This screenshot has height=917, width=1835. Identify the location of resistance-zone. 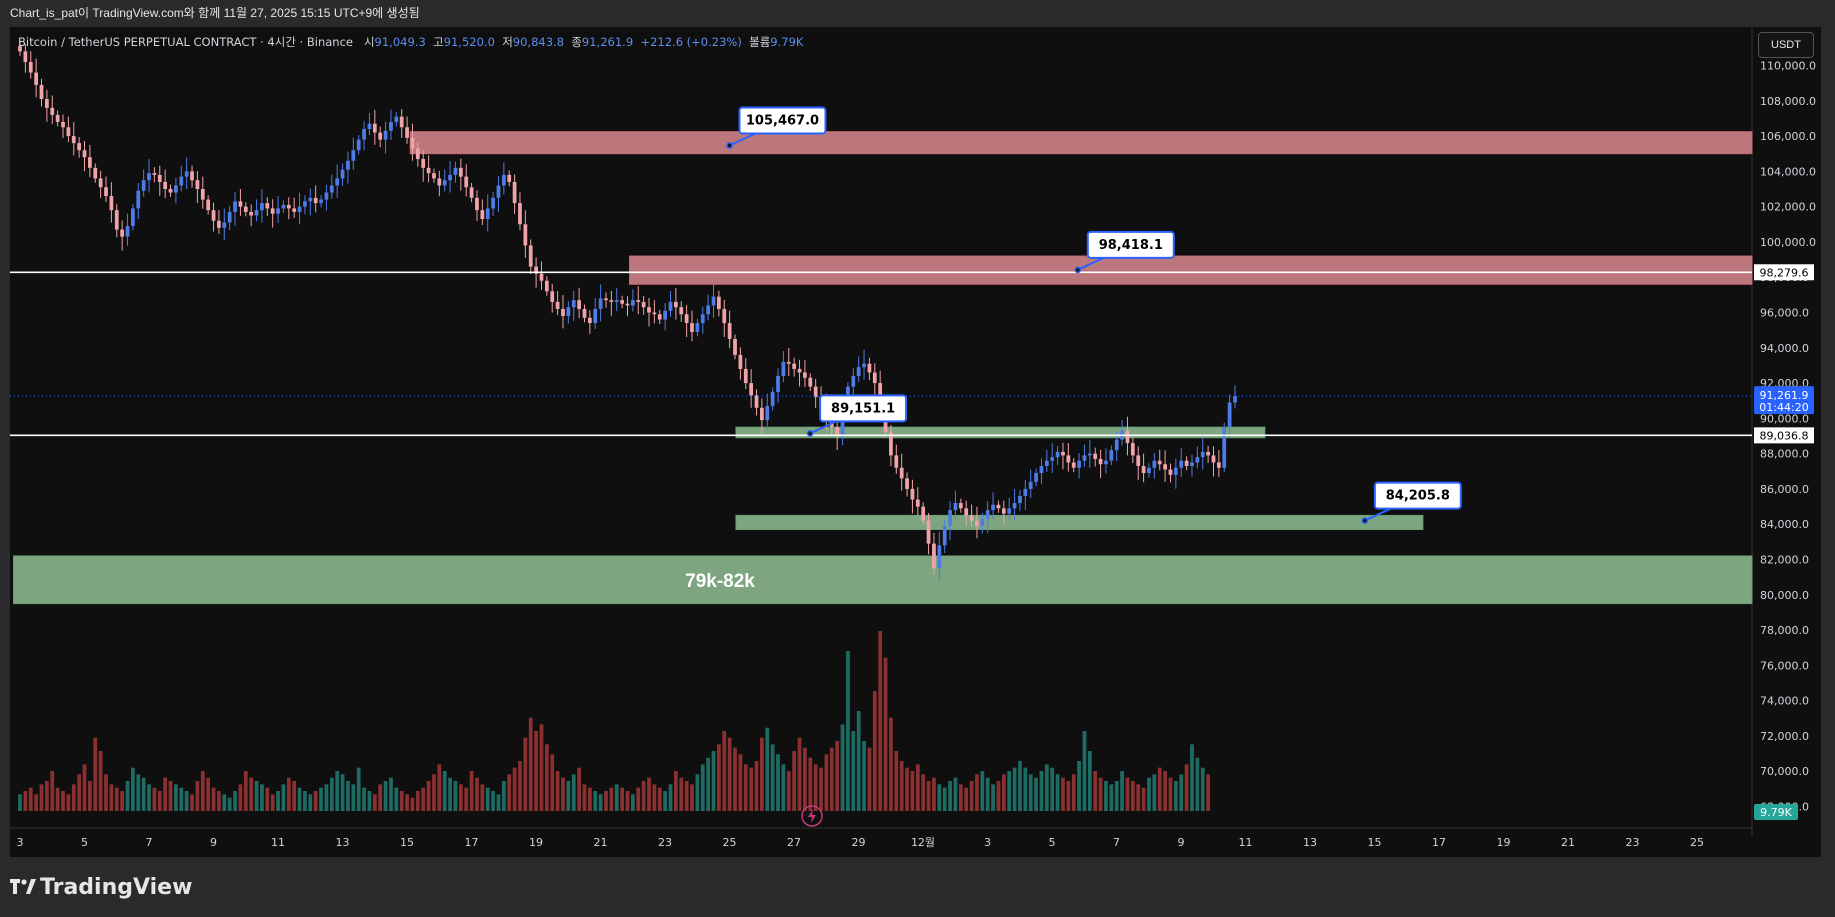
(1081, 143).